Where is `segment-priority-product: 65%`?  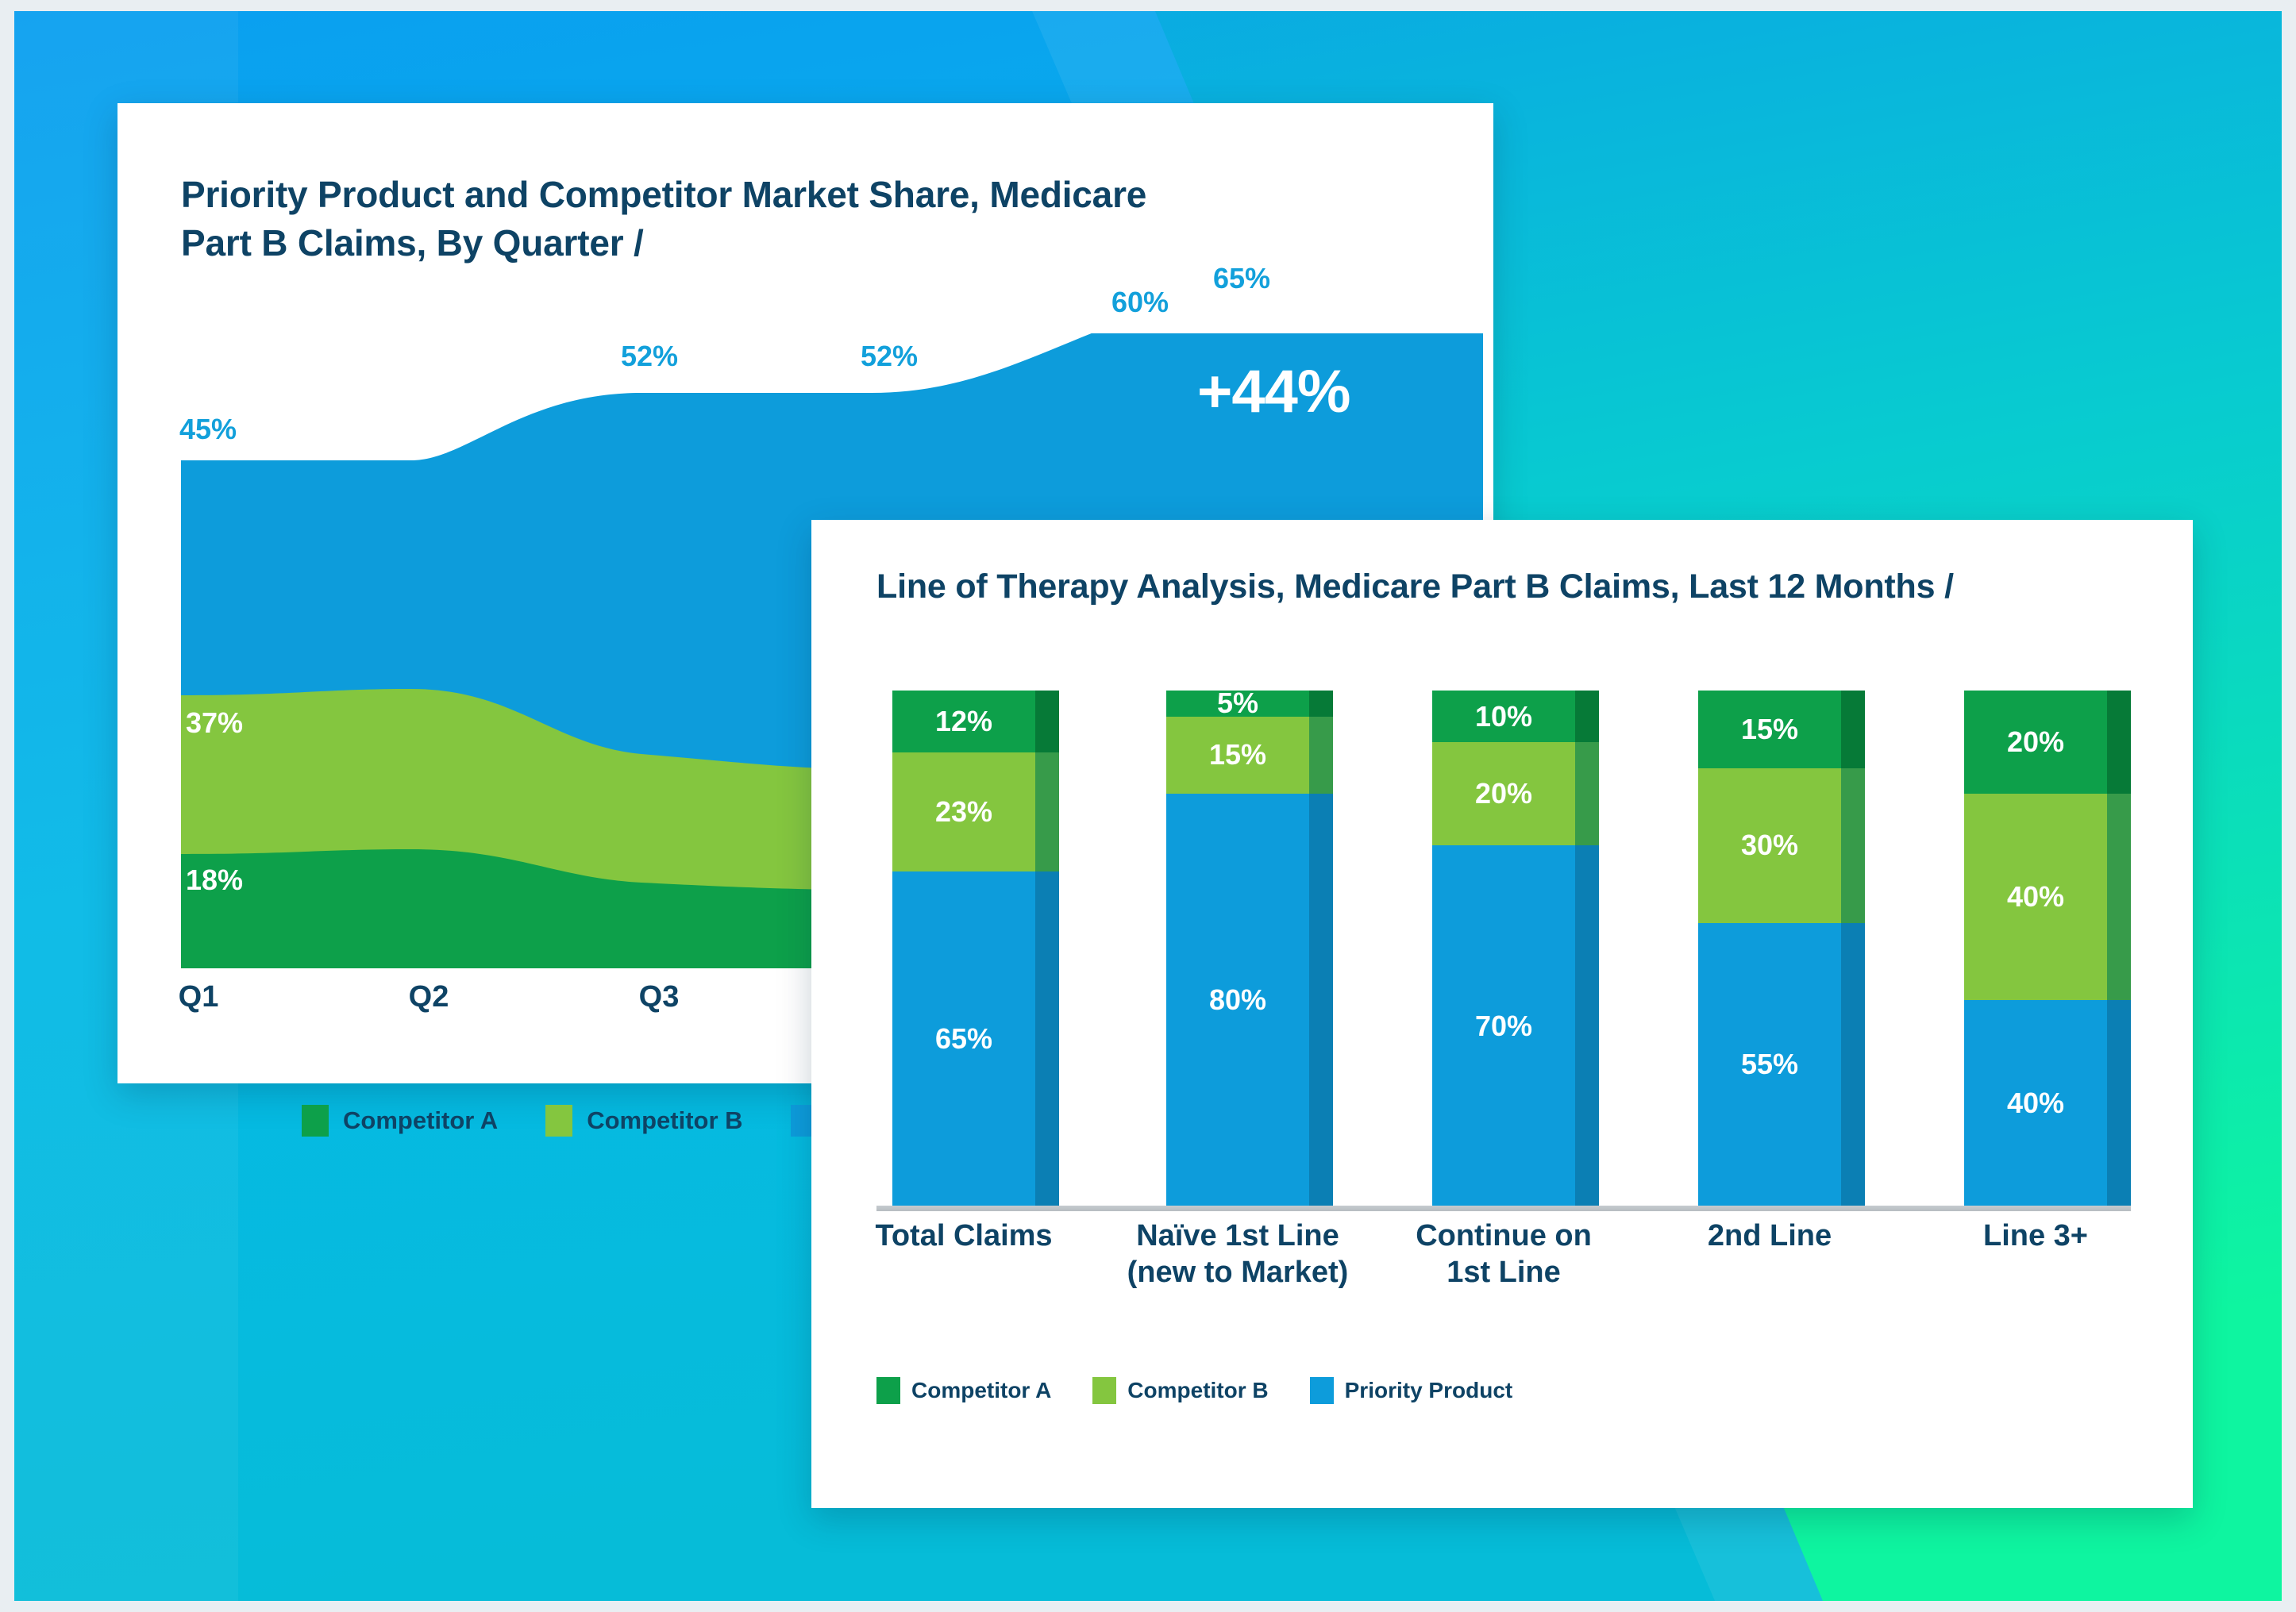 segment-priority-product: 65% is located at coordinates (975, 1038).